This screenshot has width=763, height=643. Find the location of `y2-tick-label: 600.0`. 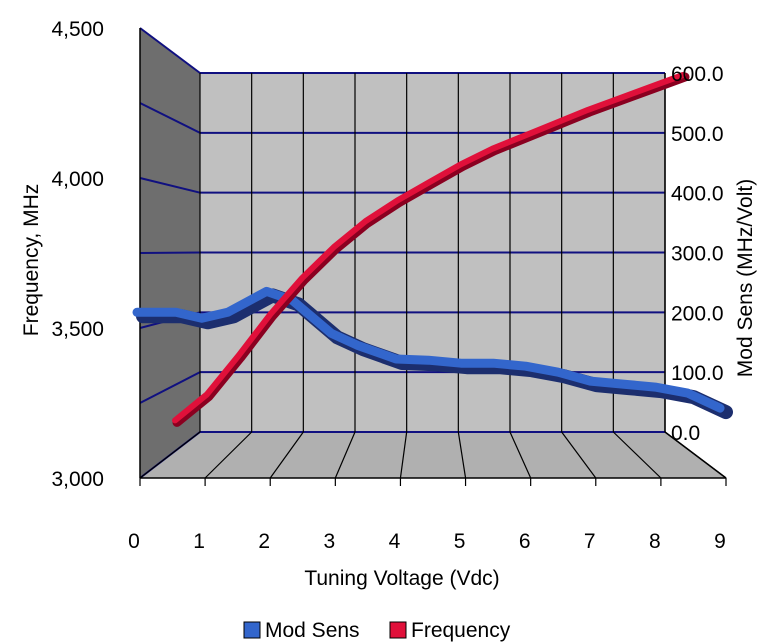

y2-tick-label: 600.0 is located at coordinates (697, 74).